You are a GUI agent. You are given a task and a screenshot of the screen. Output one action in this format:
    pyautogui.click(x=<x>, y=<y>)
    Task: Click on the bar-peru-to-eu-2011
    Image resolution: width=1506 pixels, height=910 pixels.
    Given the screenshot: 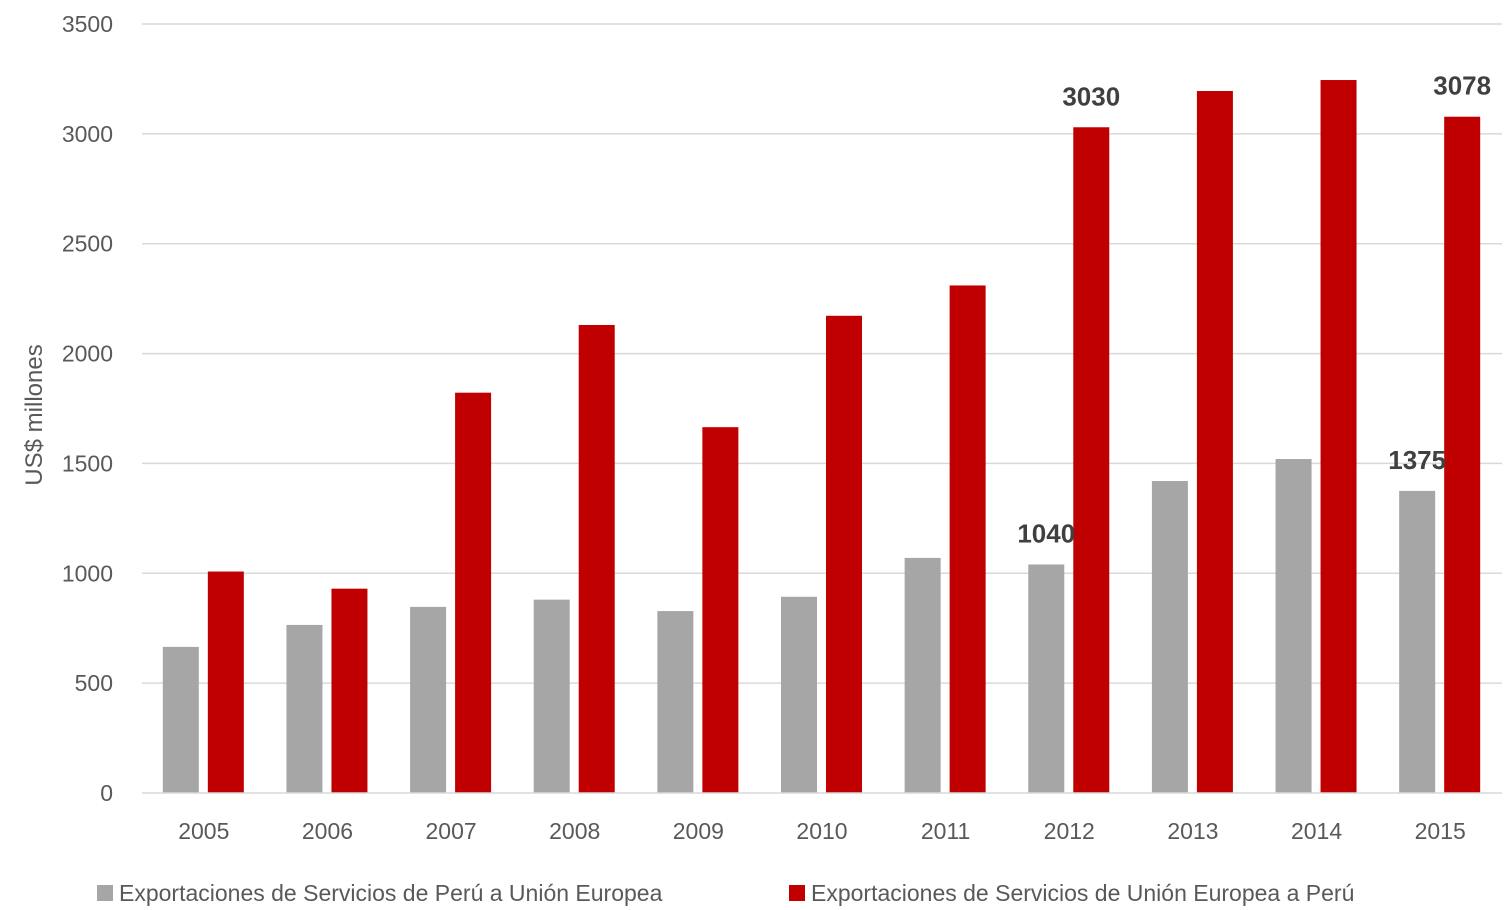 What is the action you would take?
    pyautogui.click(x=922, y=675)
    